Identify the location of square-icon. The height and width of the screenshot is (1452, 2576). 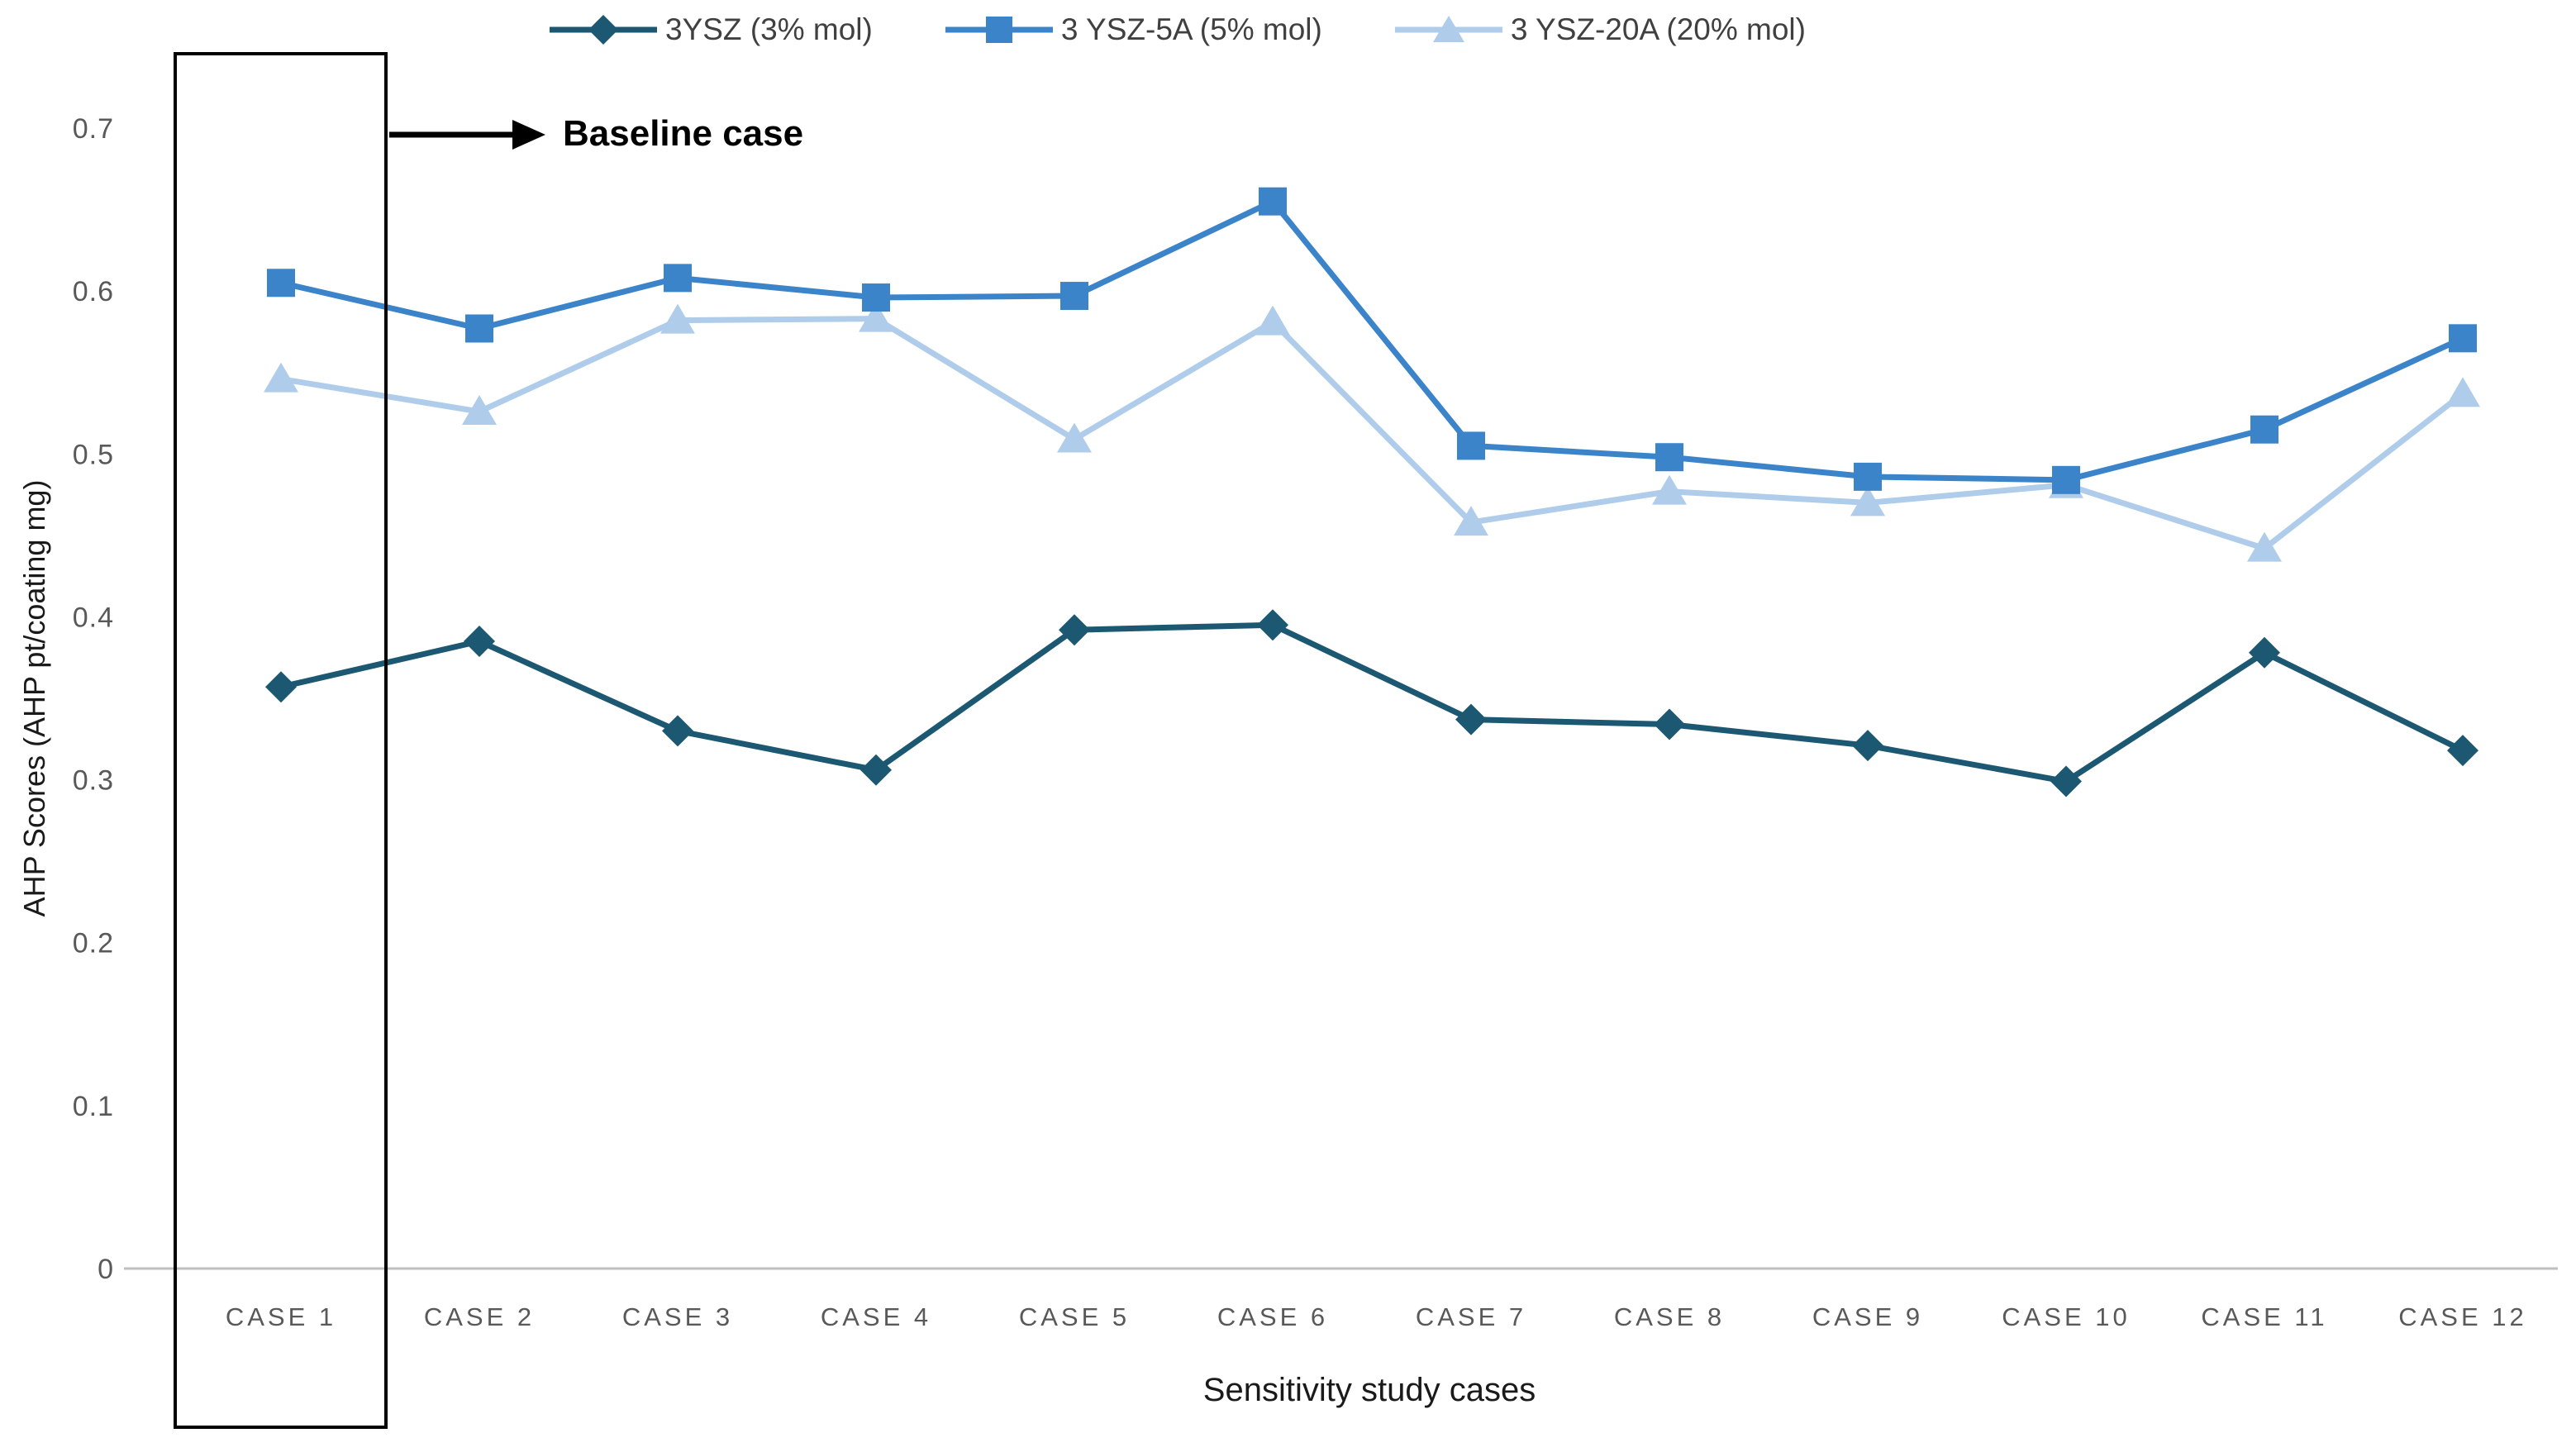
(999, 30).